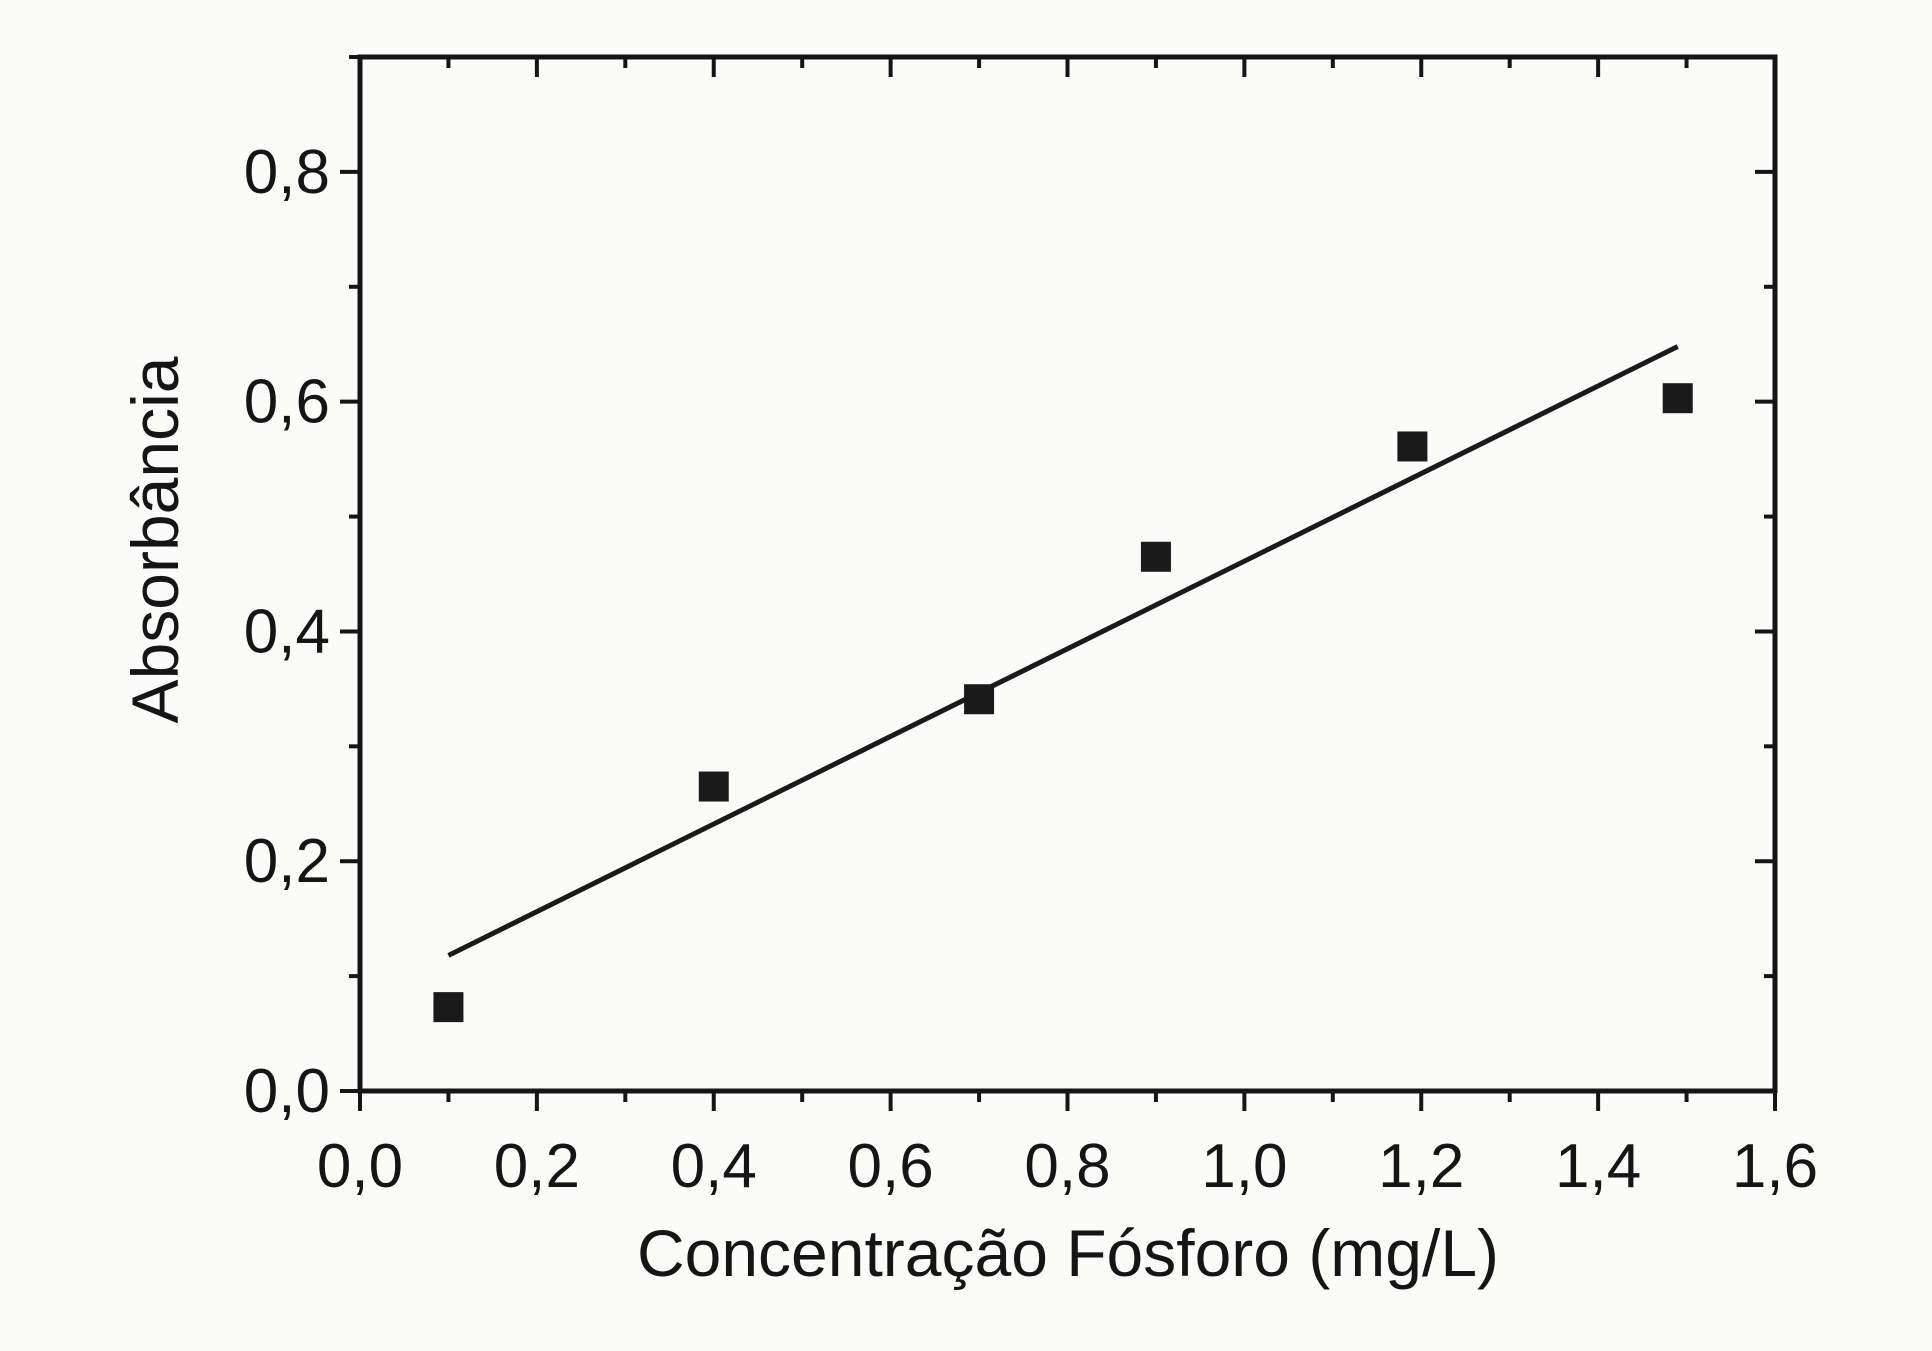 This screenshot has width=1932, height=1351. What do you see at coordinates (1598, 1166) in the screenshot?
I see `x-tick-label: 1,4` at bounding box center [1598, 1166].